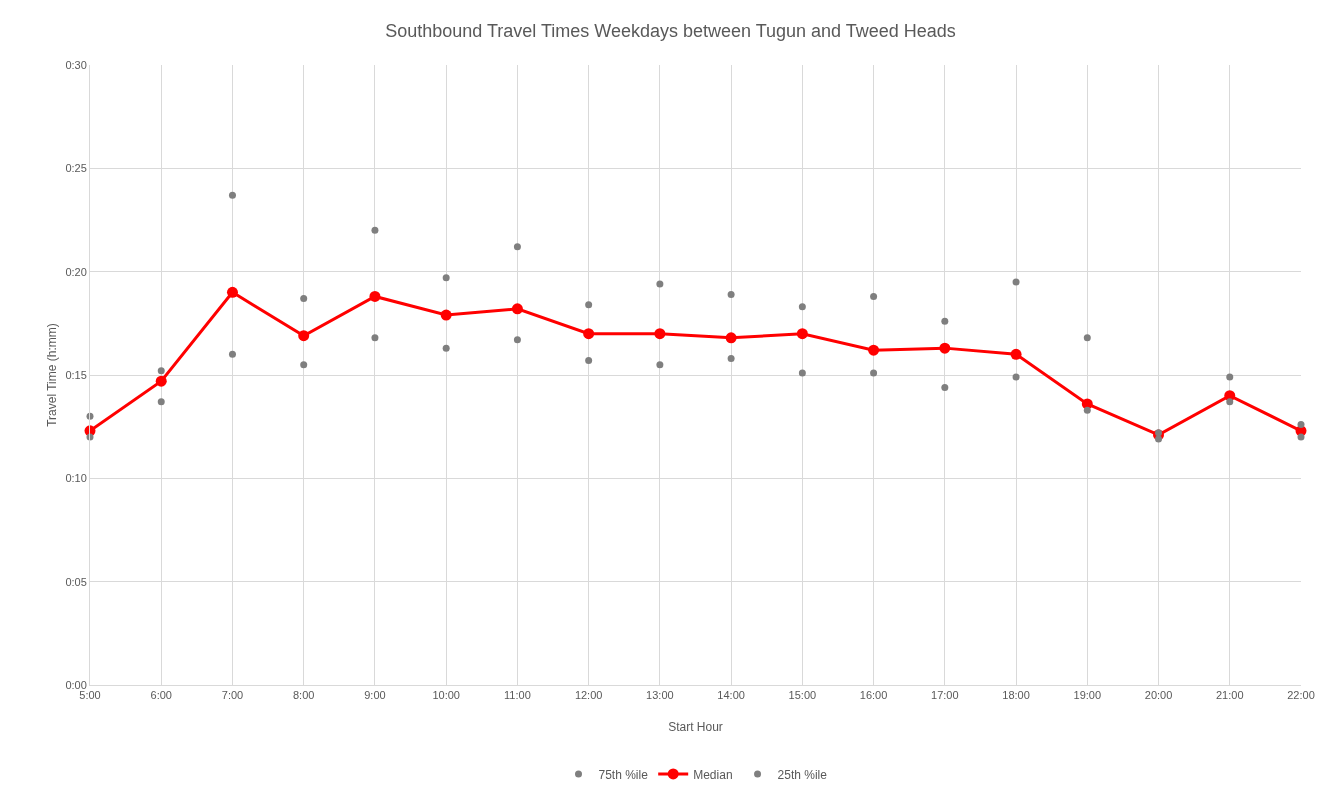  Describe the element at coordinates (670, 30) in the screenshot. I see `chart-title: Southbound Travel Times Weekdays between Tugun and Tweed Heads` at that location.